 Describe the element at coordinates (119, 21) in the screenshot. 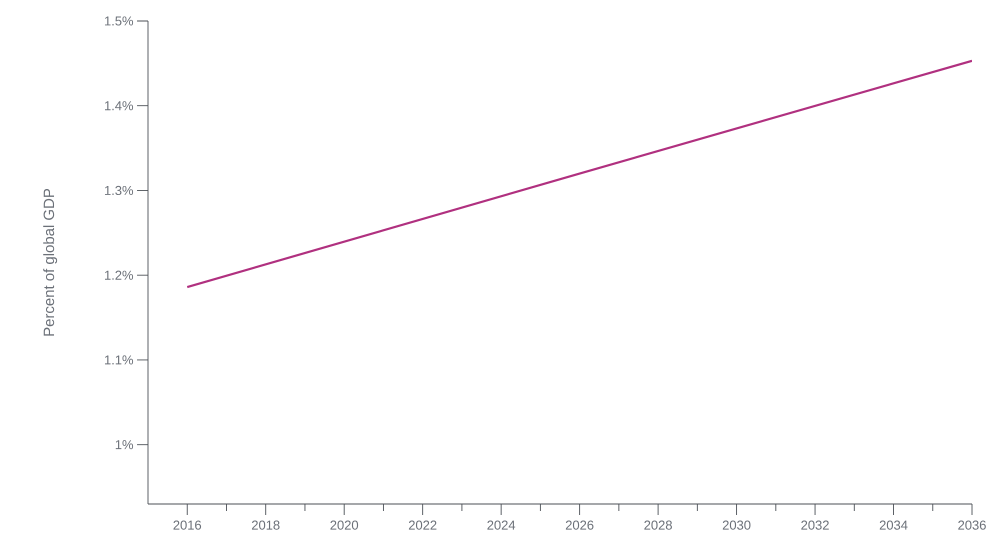

I see `y-tick-label: 1.5%` at that location.